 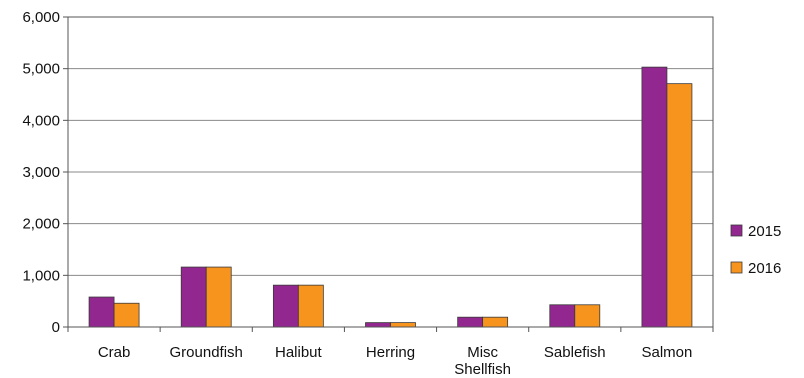 What do you see at coordinates (299, 352) in the screenshot?
I see `x-tick-label: Halibut` at bounding box center [299, 352].